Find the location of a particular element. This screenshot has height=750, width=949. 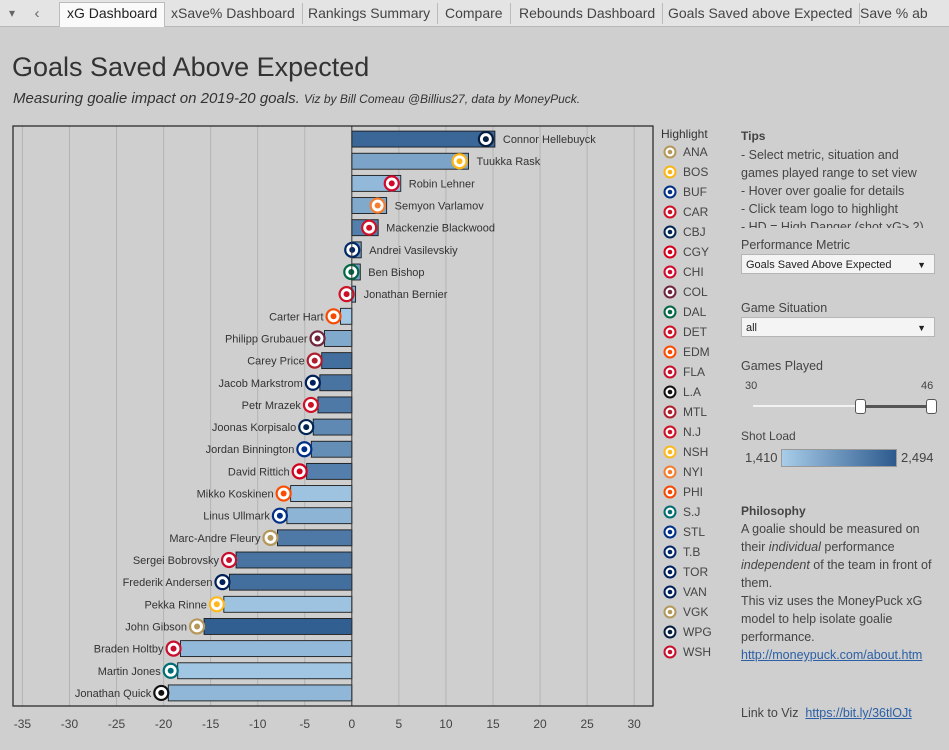

legend-team-label: ANA is located at coordinates (695, 152).